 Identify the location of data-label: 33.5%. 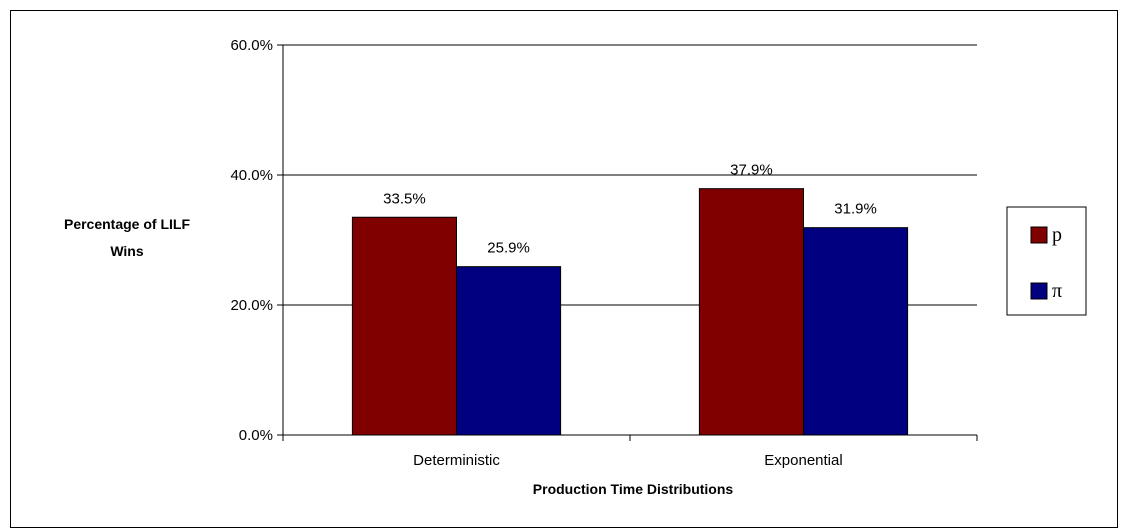
(404, 198).